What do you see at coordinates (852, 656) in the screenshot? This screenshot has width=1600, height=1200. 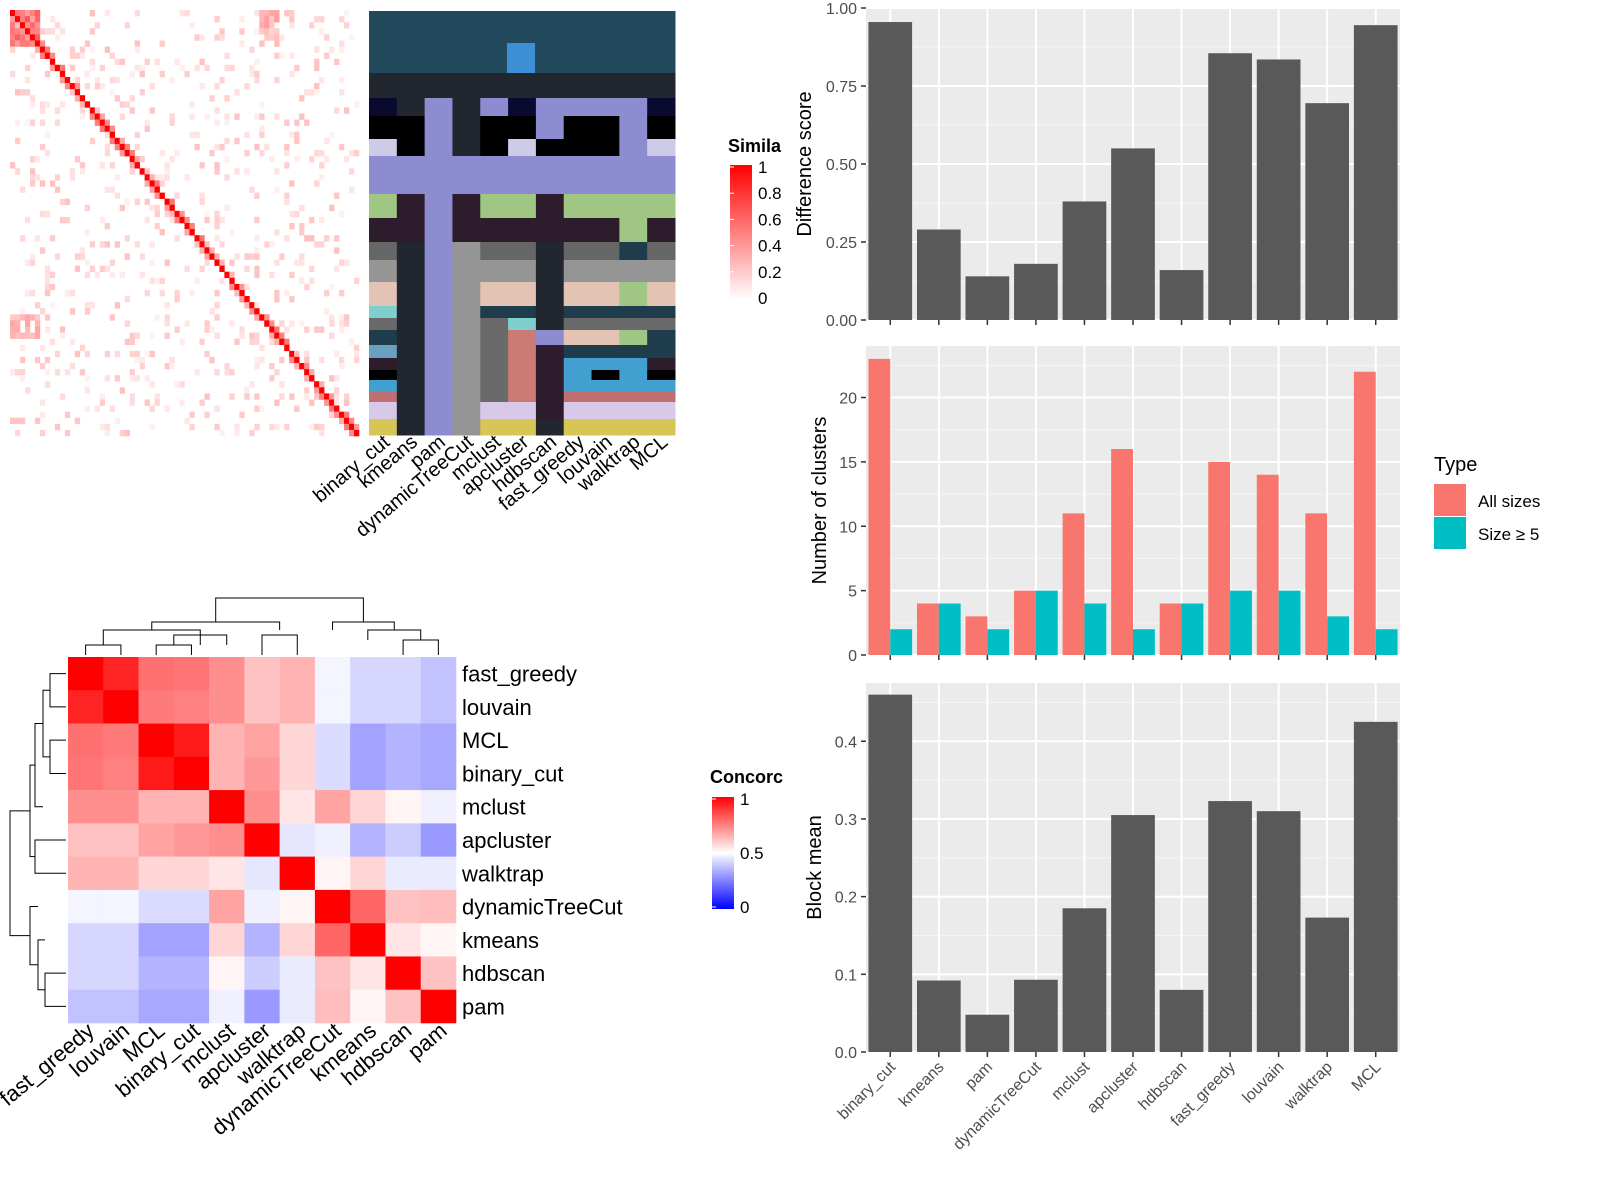 I see `y-tick-label: 0` at bounding box center [852, 656].